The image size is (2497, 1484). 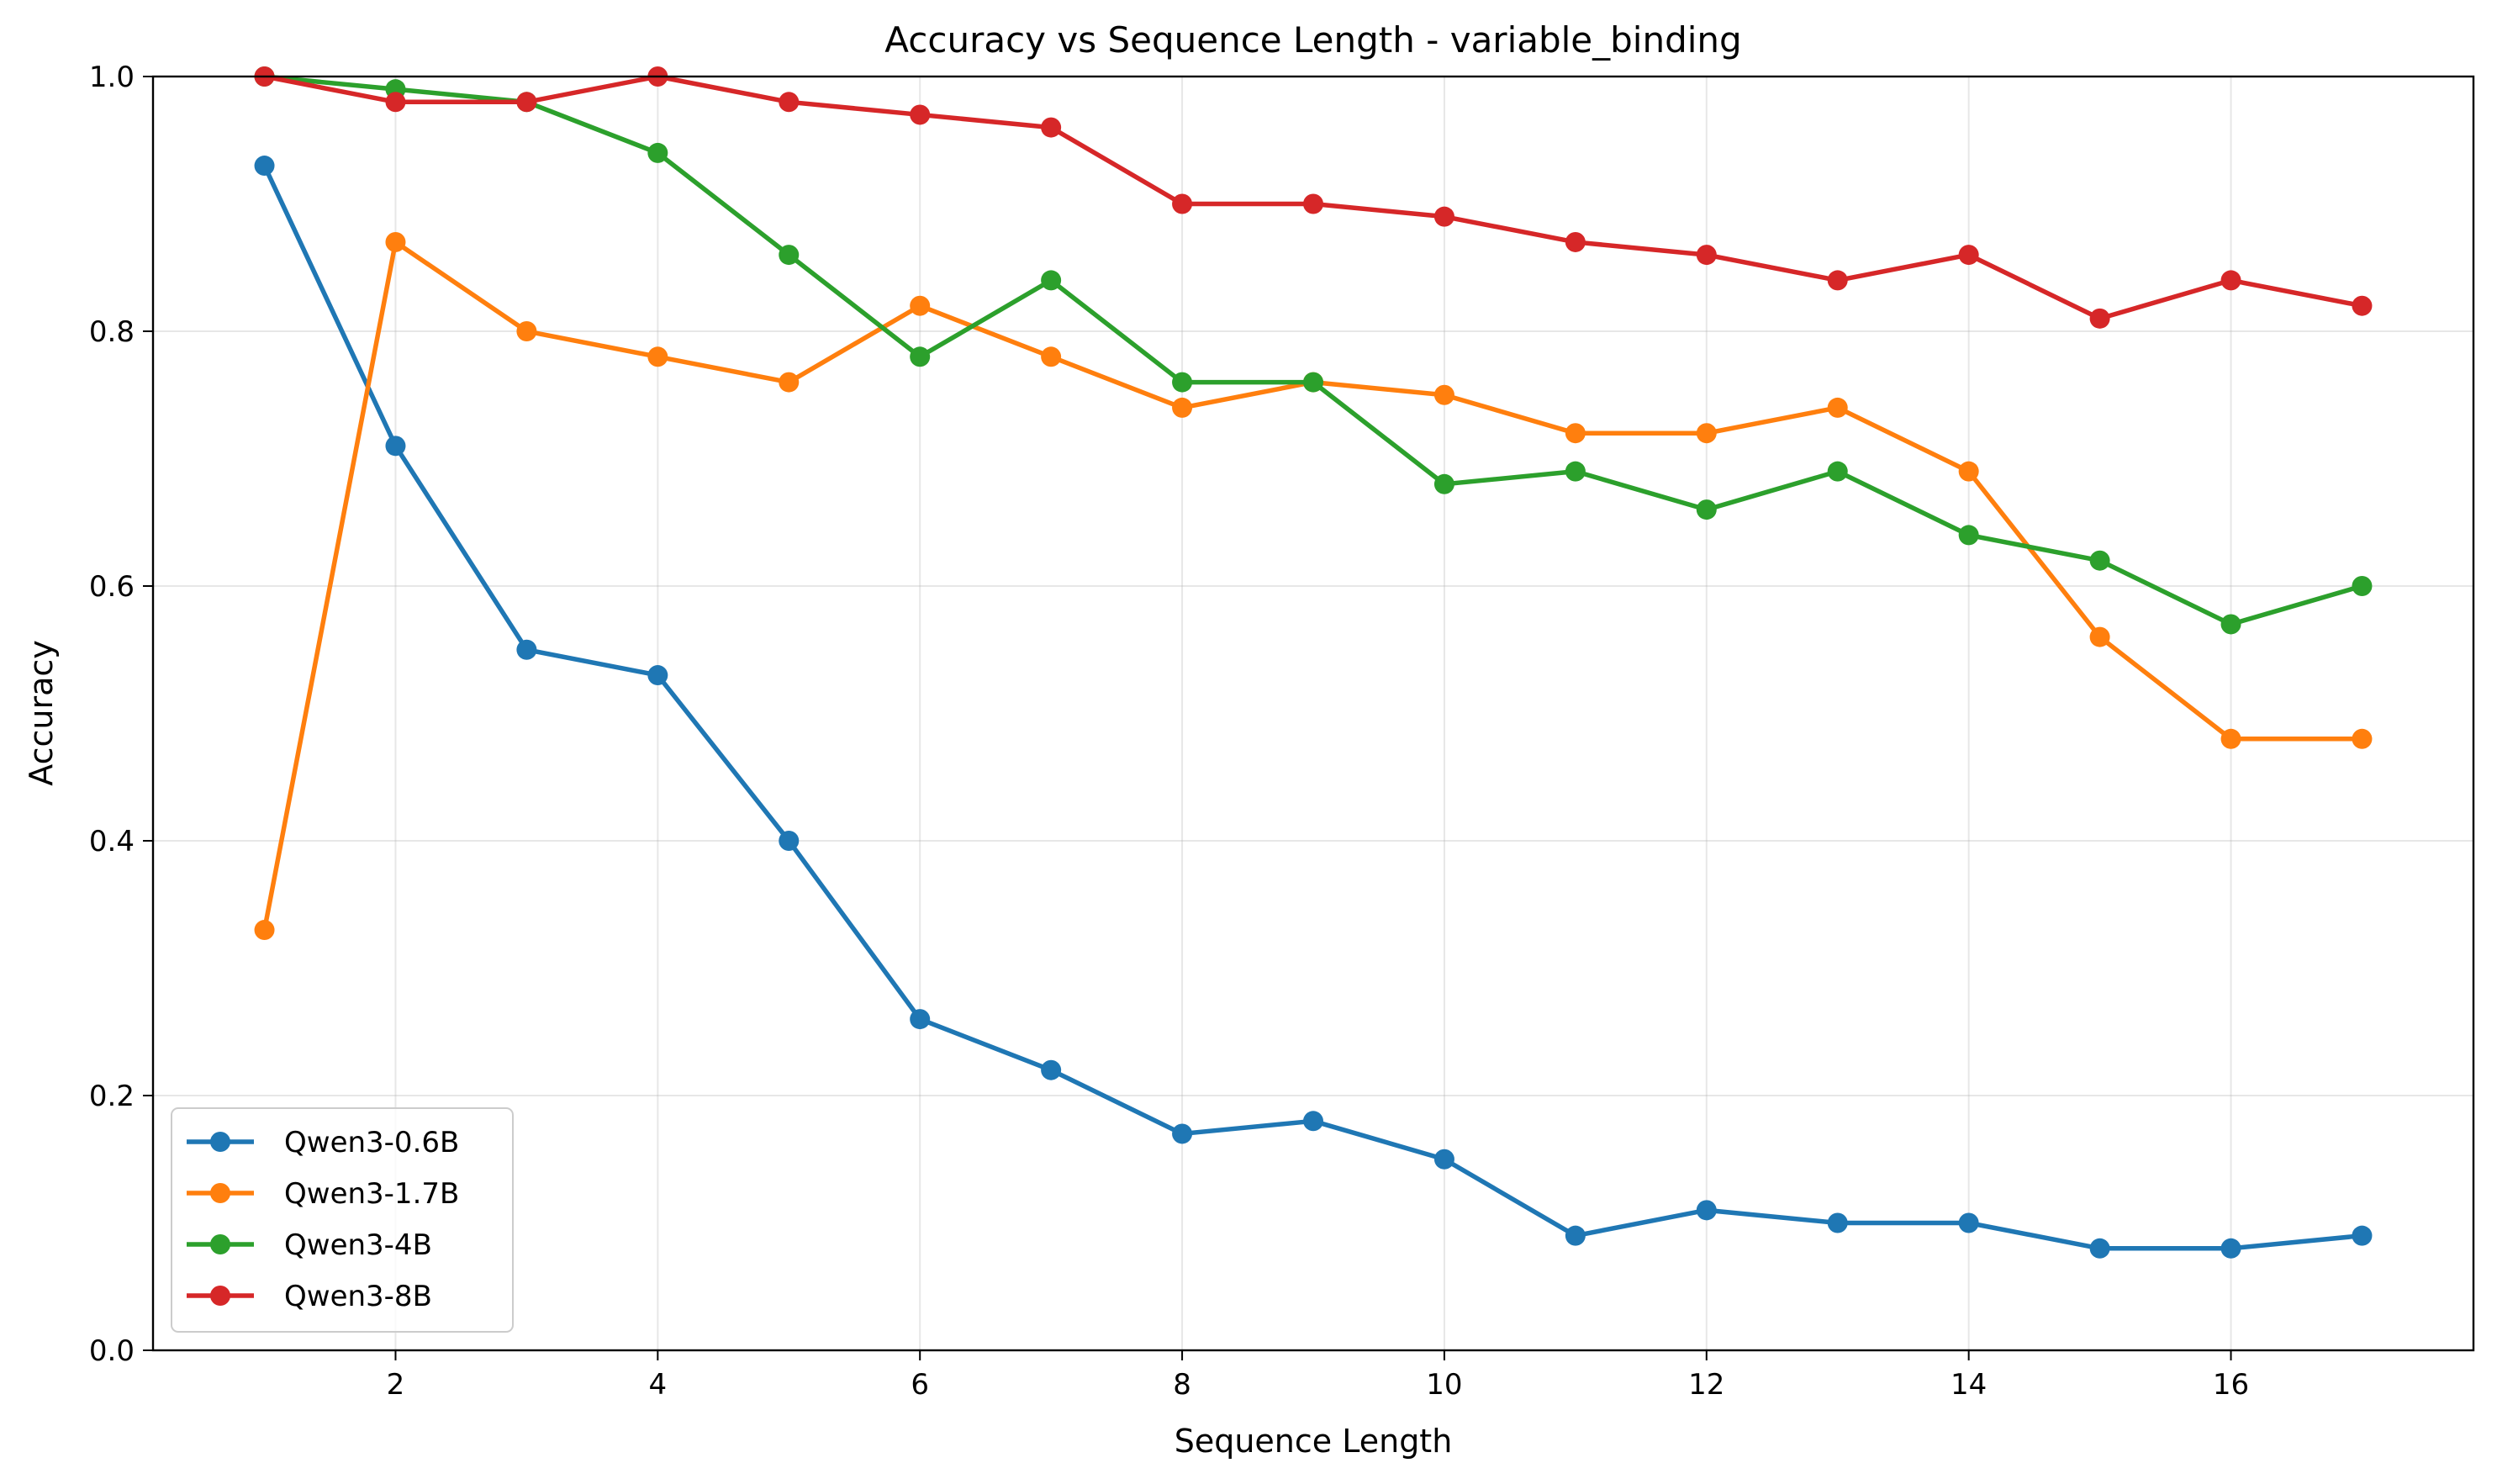 What do you see at coordinates (2231, 1385) in the screenshot?
I see `x-tick-label: 16` at bounding box center [2231, 1385].